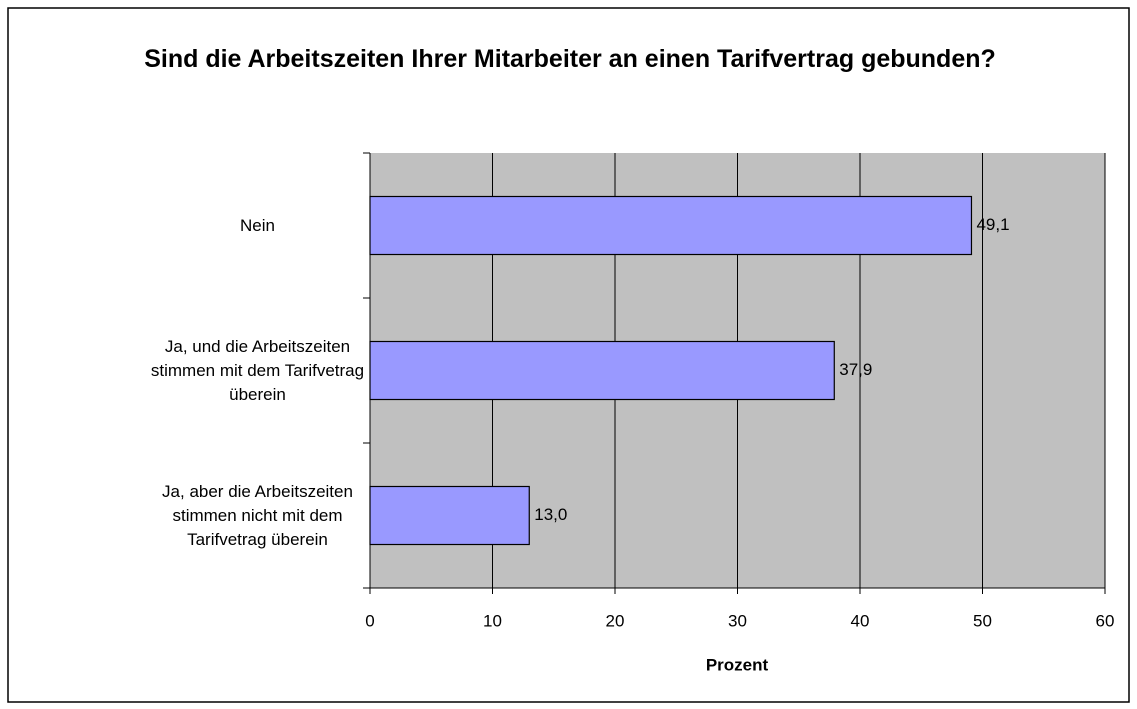 Image resolution: width=1137 pixels, height=709 pixels. What do you see at coordinates (492, 620) in the screenshot?
I see `x-tick-label: 10` at bounding box center [492, 620].